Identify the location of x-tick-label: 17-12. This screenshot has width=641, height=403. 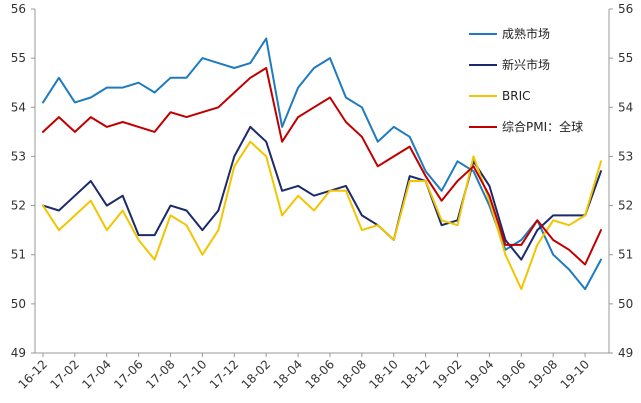
(224, 374).